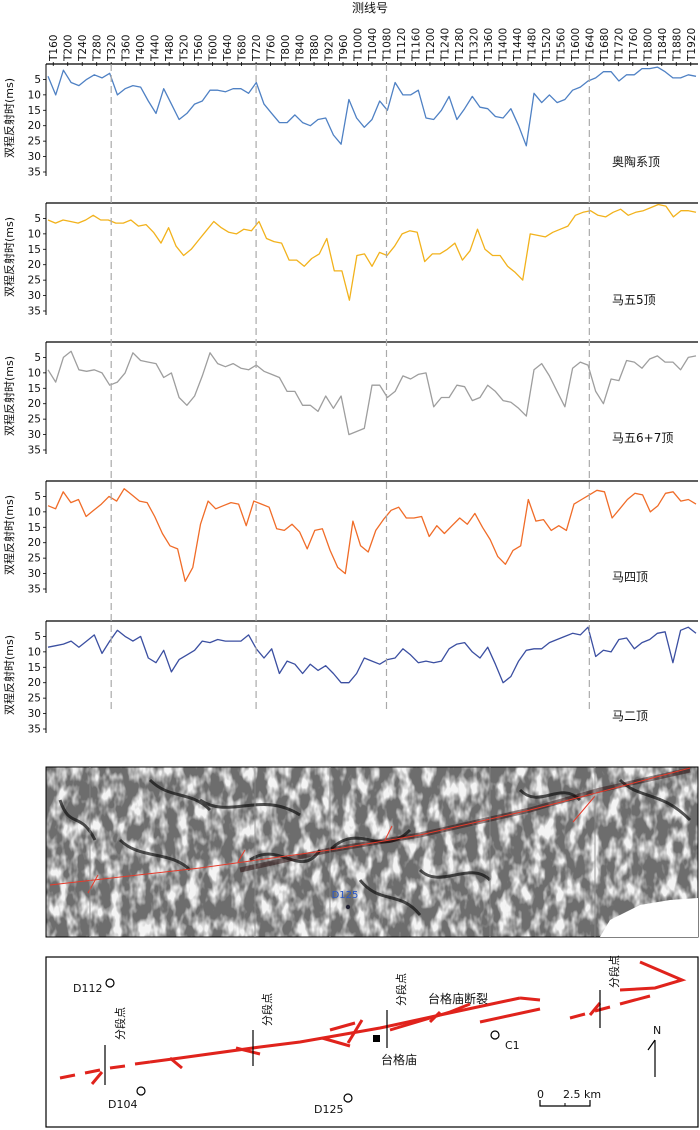  What do you see at coordinates (185, 48) in the screenshot?
I see `x-tick-label: T520` at bounding box center [185, 48].